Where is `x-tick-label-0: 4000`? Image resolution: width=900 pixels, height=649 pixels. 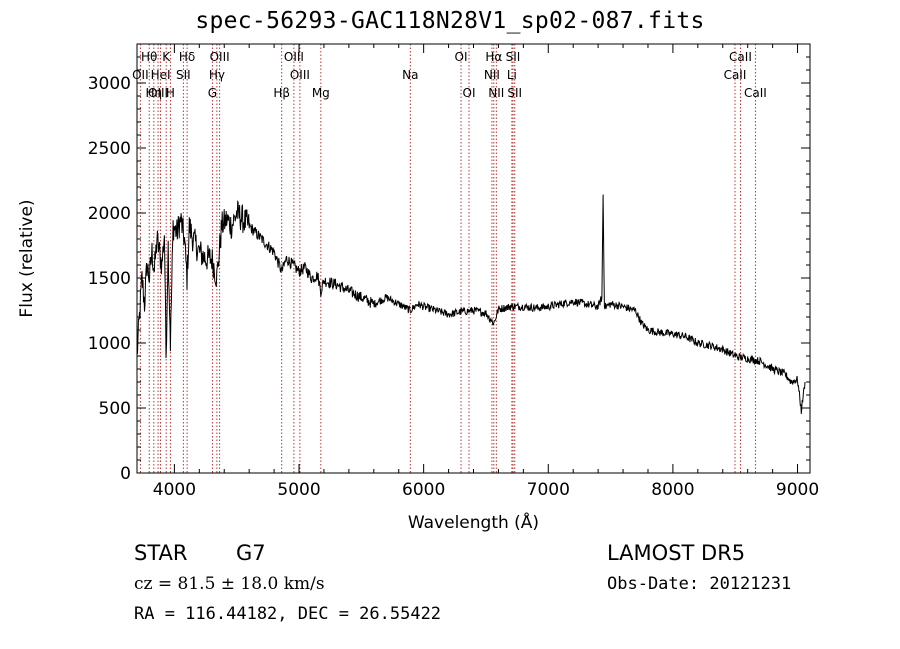
x-tick-label-0: 4000 is located at coordinates (174, 490).